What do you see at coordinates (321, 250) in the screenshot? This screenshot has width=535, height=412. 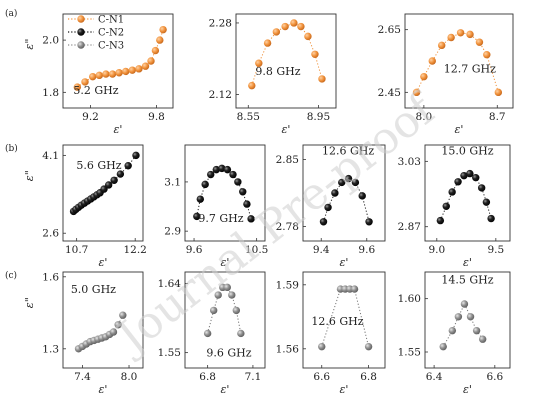 I see `x-tick-label: 9.4` at bounding box center [321, 250].